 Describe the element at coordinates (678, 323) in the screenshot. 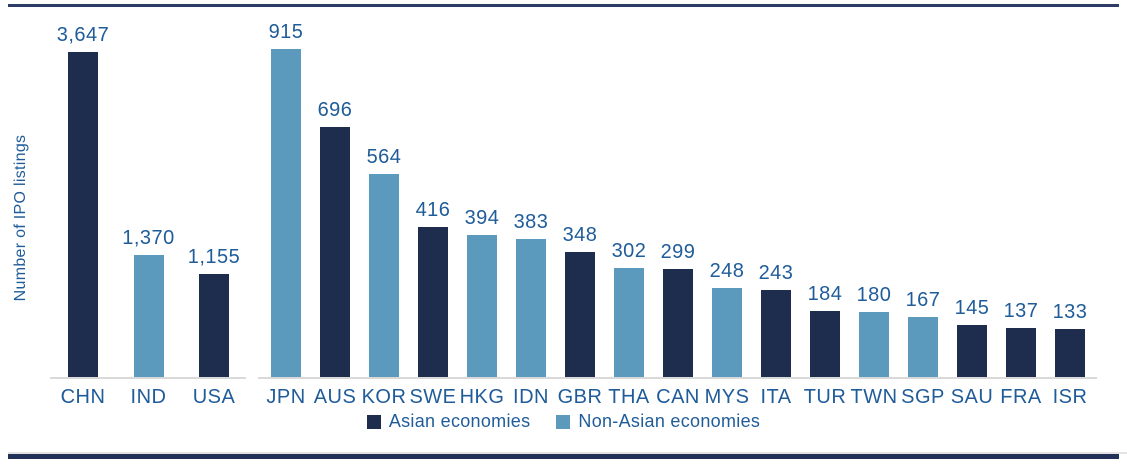

I see `bar-can` at that location.